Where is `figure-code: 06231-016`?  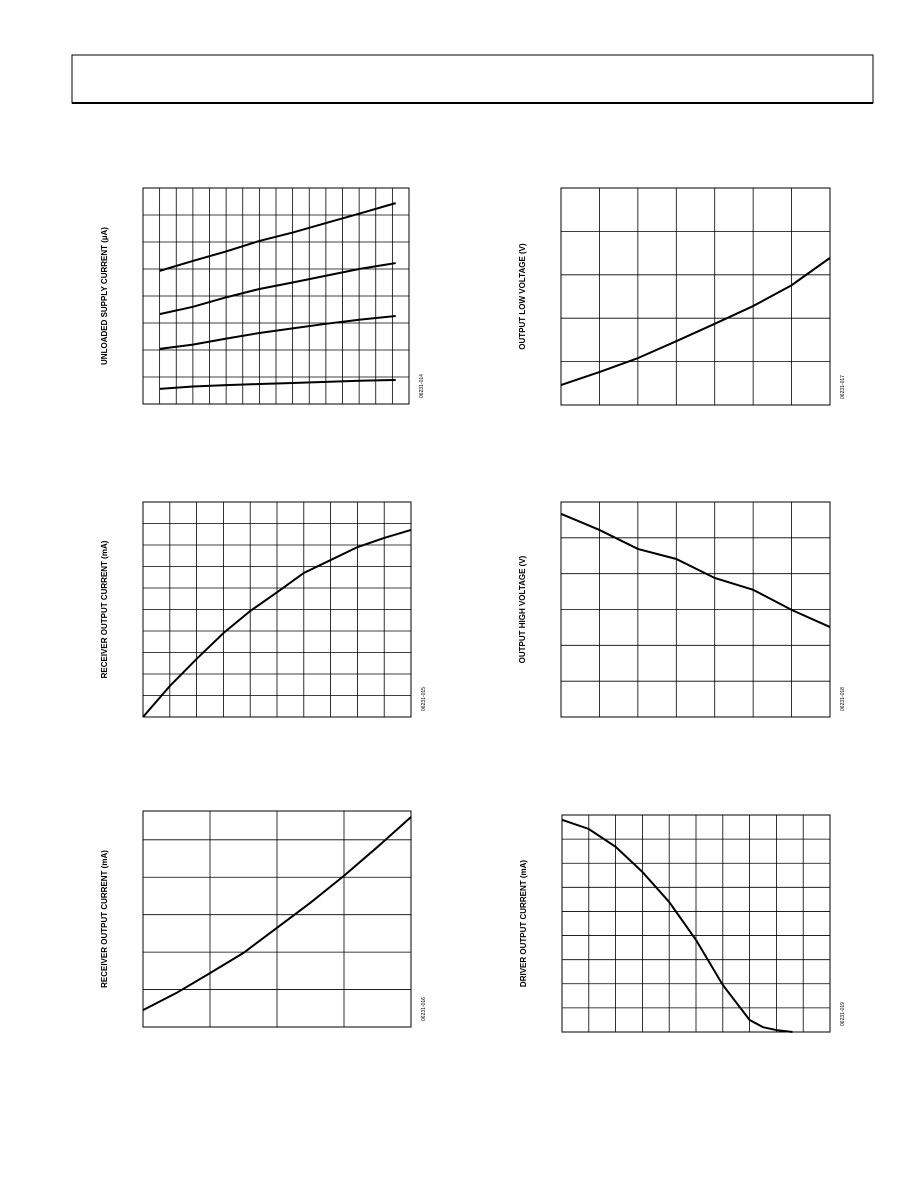 figure-code: 06231-016 is located at coordinates (424, 1009).